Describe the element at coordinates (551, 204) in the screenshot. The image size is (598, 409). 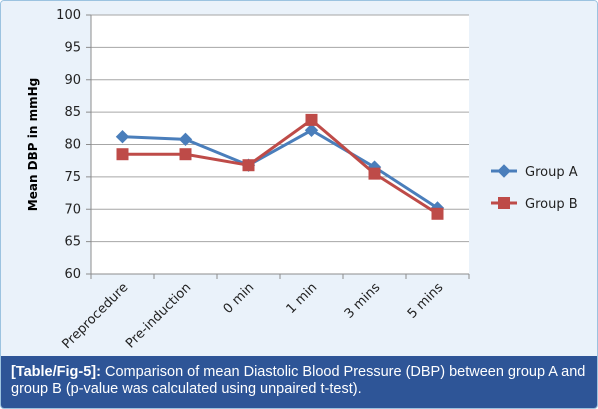
I see `legend-label: Group B` at that location.